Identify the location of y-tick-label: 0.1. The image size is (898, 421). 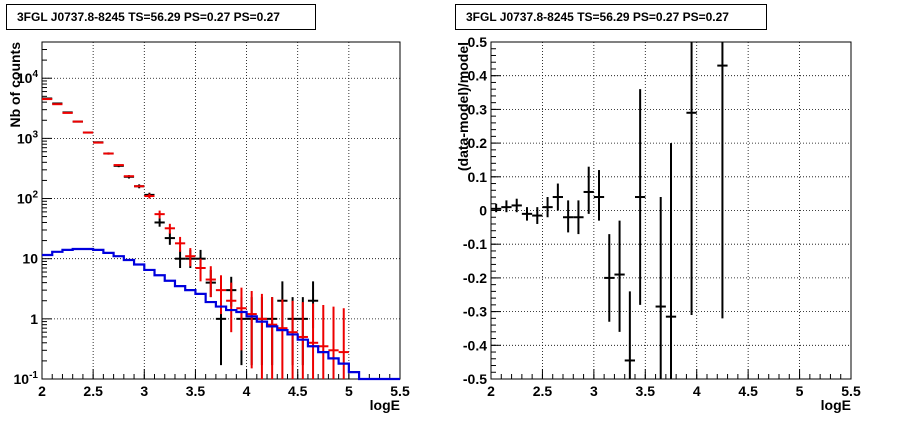
(478, 177).